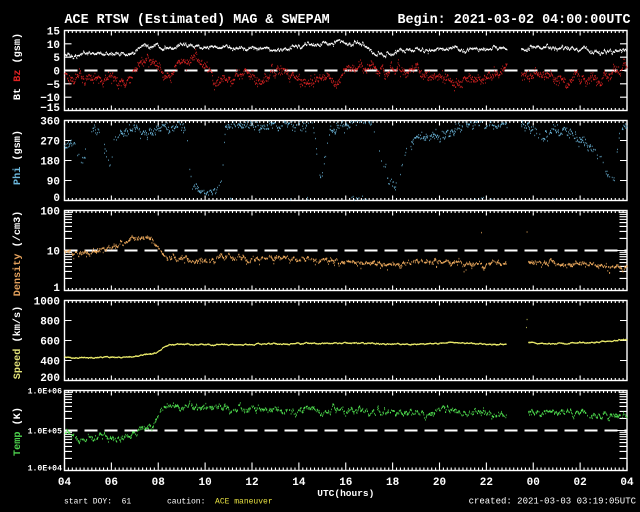 This screenshot has height=512, width=640. I want to click on svg-text: 400, so click(50, 363).